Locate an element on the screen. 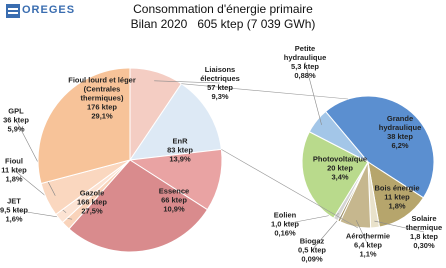  slice-name: Liaisons électriques is located at coordinates (220, 74).